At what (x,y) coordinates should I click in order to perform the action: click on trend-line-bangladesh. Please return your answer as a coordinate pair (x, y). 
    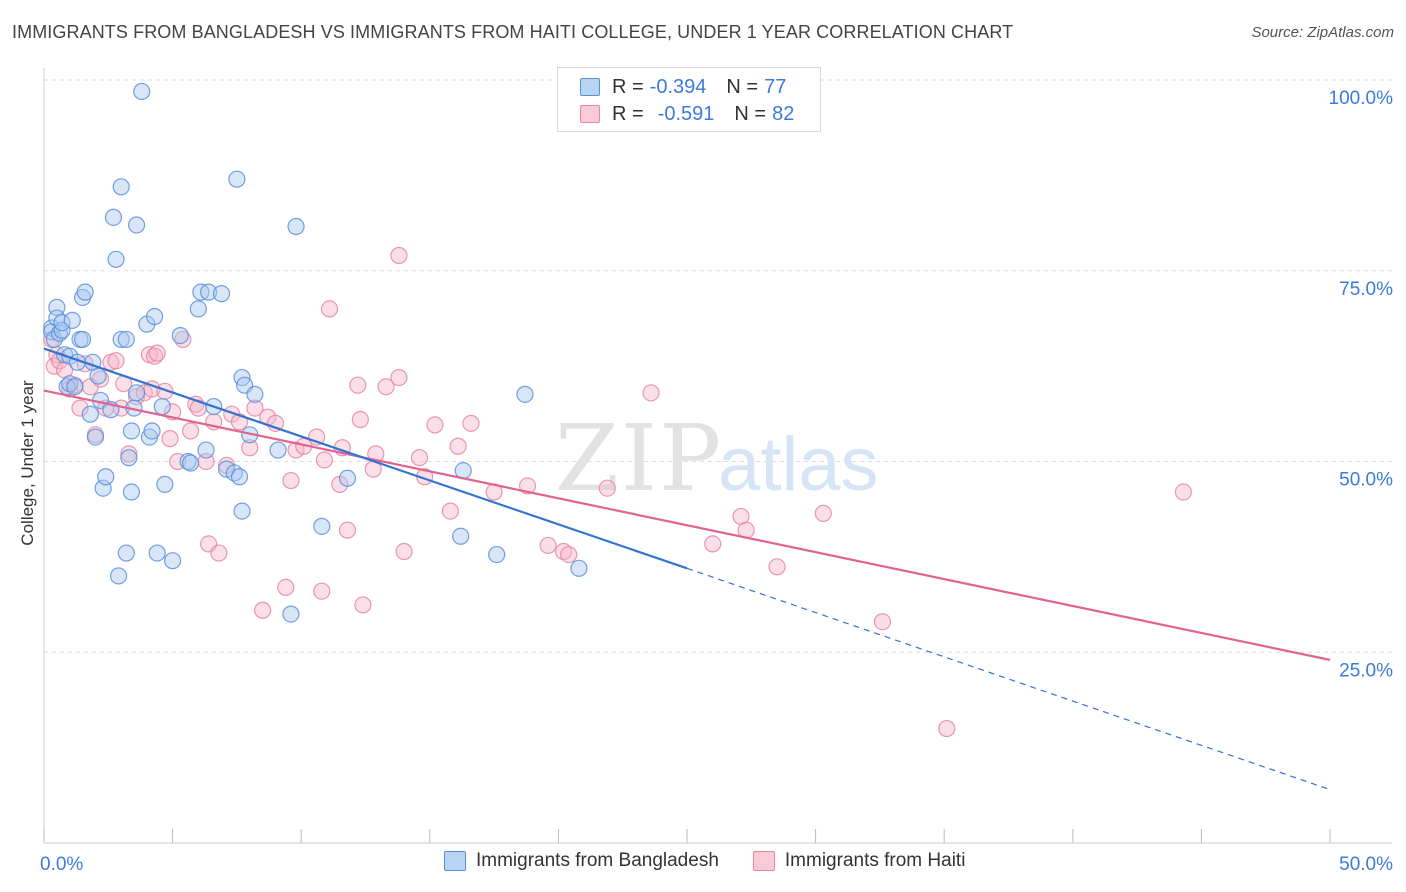
    Looking at the image, I should click on (365, 458).